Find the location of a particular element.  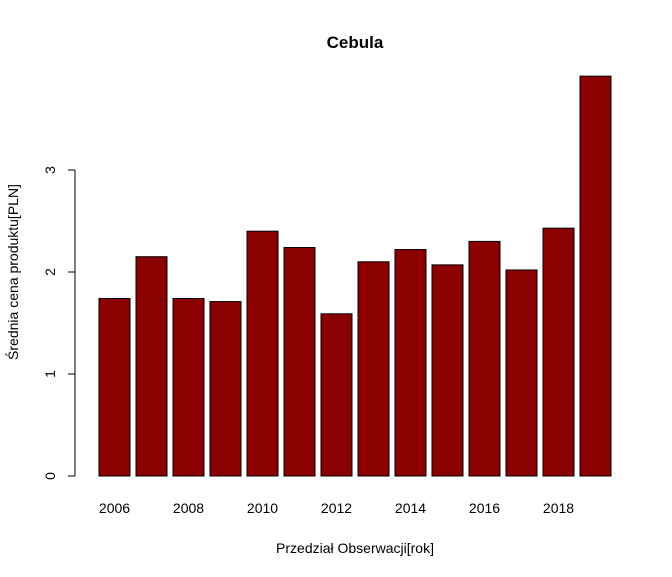

bar-2008 is located at coordinates (188, 387).